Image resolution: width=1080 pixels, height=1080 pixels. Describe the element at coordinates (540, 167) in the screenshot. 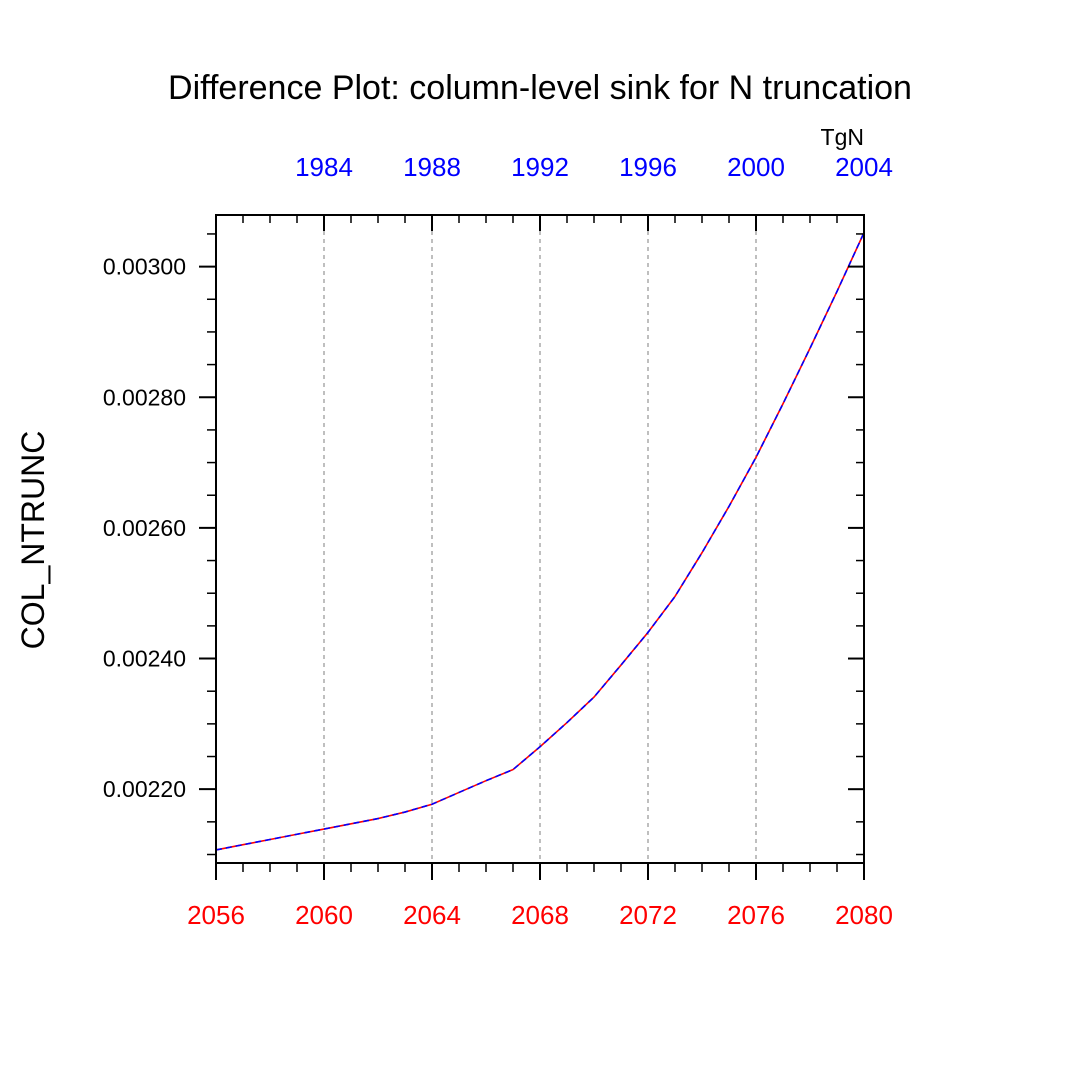

I see `top-tick-label: 1992` at that location.